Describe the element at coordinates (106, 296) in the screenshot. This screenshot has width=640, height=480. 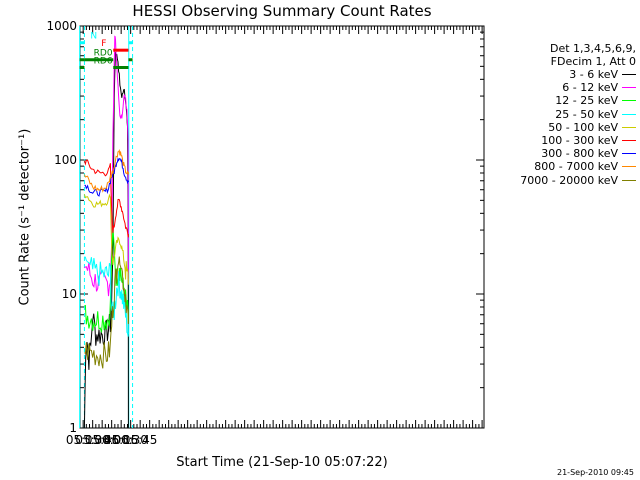
I see `series-line-25-50-kev` at that location.